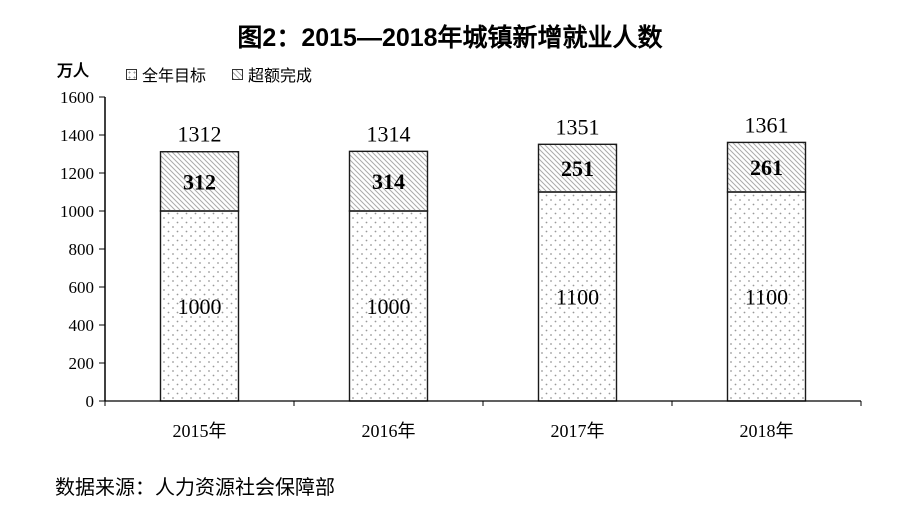 The image size is (900, 518). I want to click on bar-total-label: 1351, so click(578, 126).